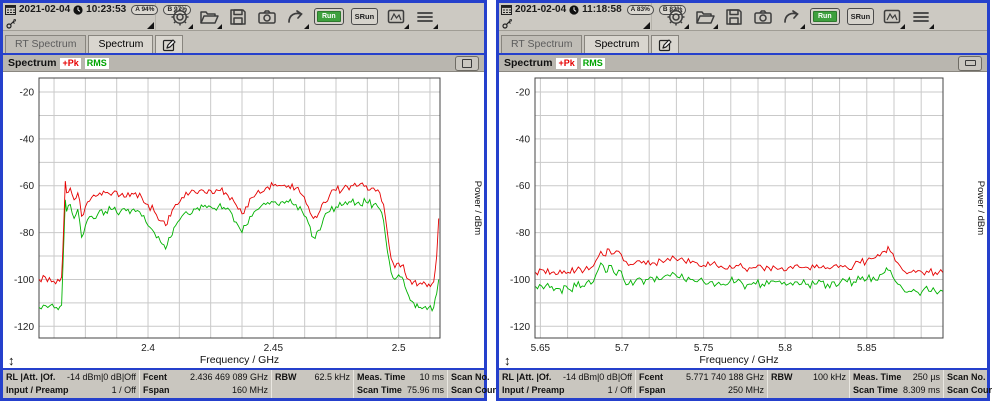  Describe the element at coordinates (31, 377) in the screenshot. I see `rl-att-of-label: RL |Att. |Of.` at that location.